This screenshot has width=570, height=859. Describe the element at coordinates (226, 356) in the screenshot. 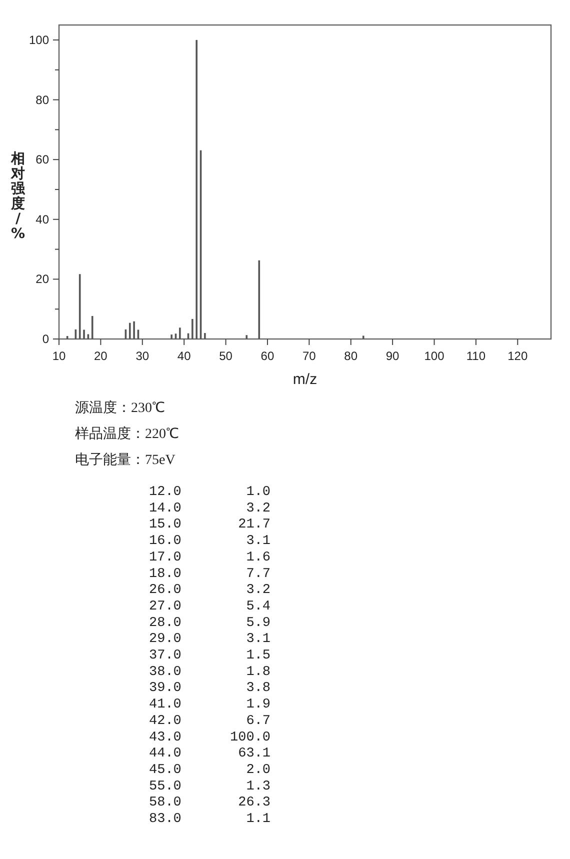

I see `x-tick-label: 50` at that location.